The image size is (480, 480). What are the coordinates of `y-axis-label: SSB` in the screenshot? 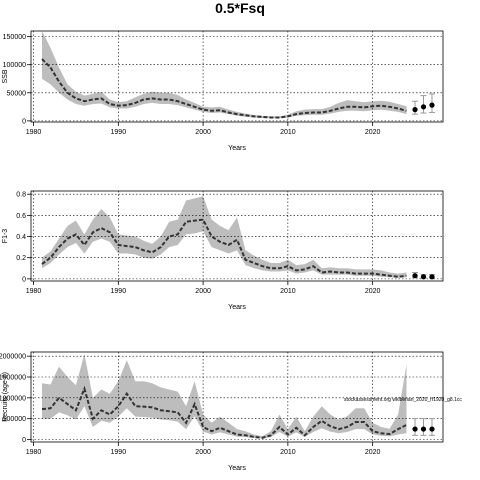 It's located at (5, 76).